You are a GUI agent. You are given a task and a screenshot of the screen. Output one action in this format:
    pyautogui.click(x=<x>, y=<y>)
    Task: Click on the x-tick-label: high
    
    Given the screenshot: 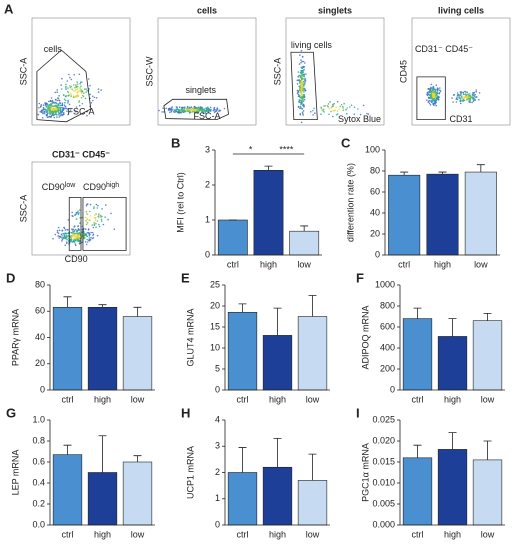 What is the action you would take?
    pyautogui.click(x=268, y=264)
    